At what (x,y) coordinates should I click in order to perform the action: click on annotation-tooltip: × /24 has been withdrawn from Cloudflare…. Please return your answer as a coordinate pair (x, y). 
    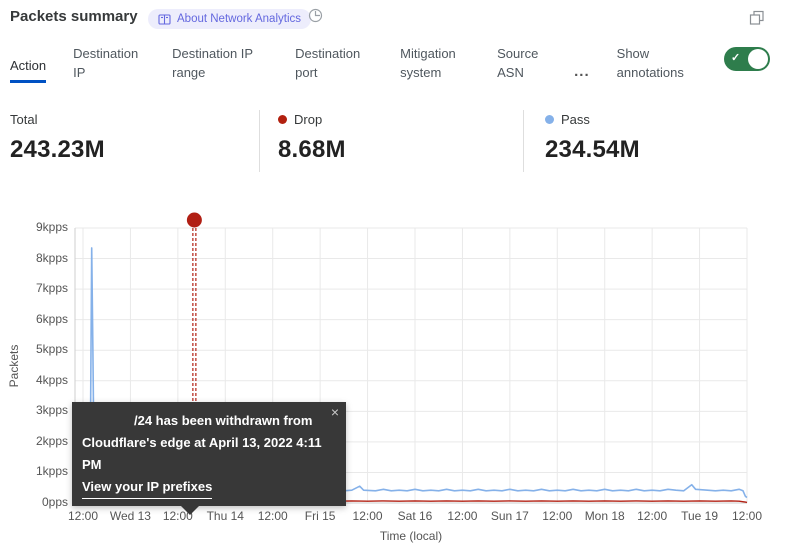
    Looking at the image, I should click on (209, 458).